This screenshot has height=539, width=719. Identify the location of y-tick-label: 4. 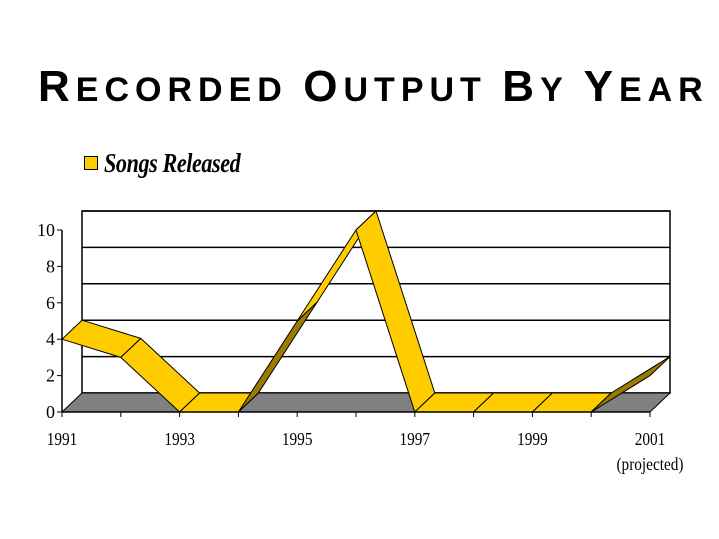
(50, 339).